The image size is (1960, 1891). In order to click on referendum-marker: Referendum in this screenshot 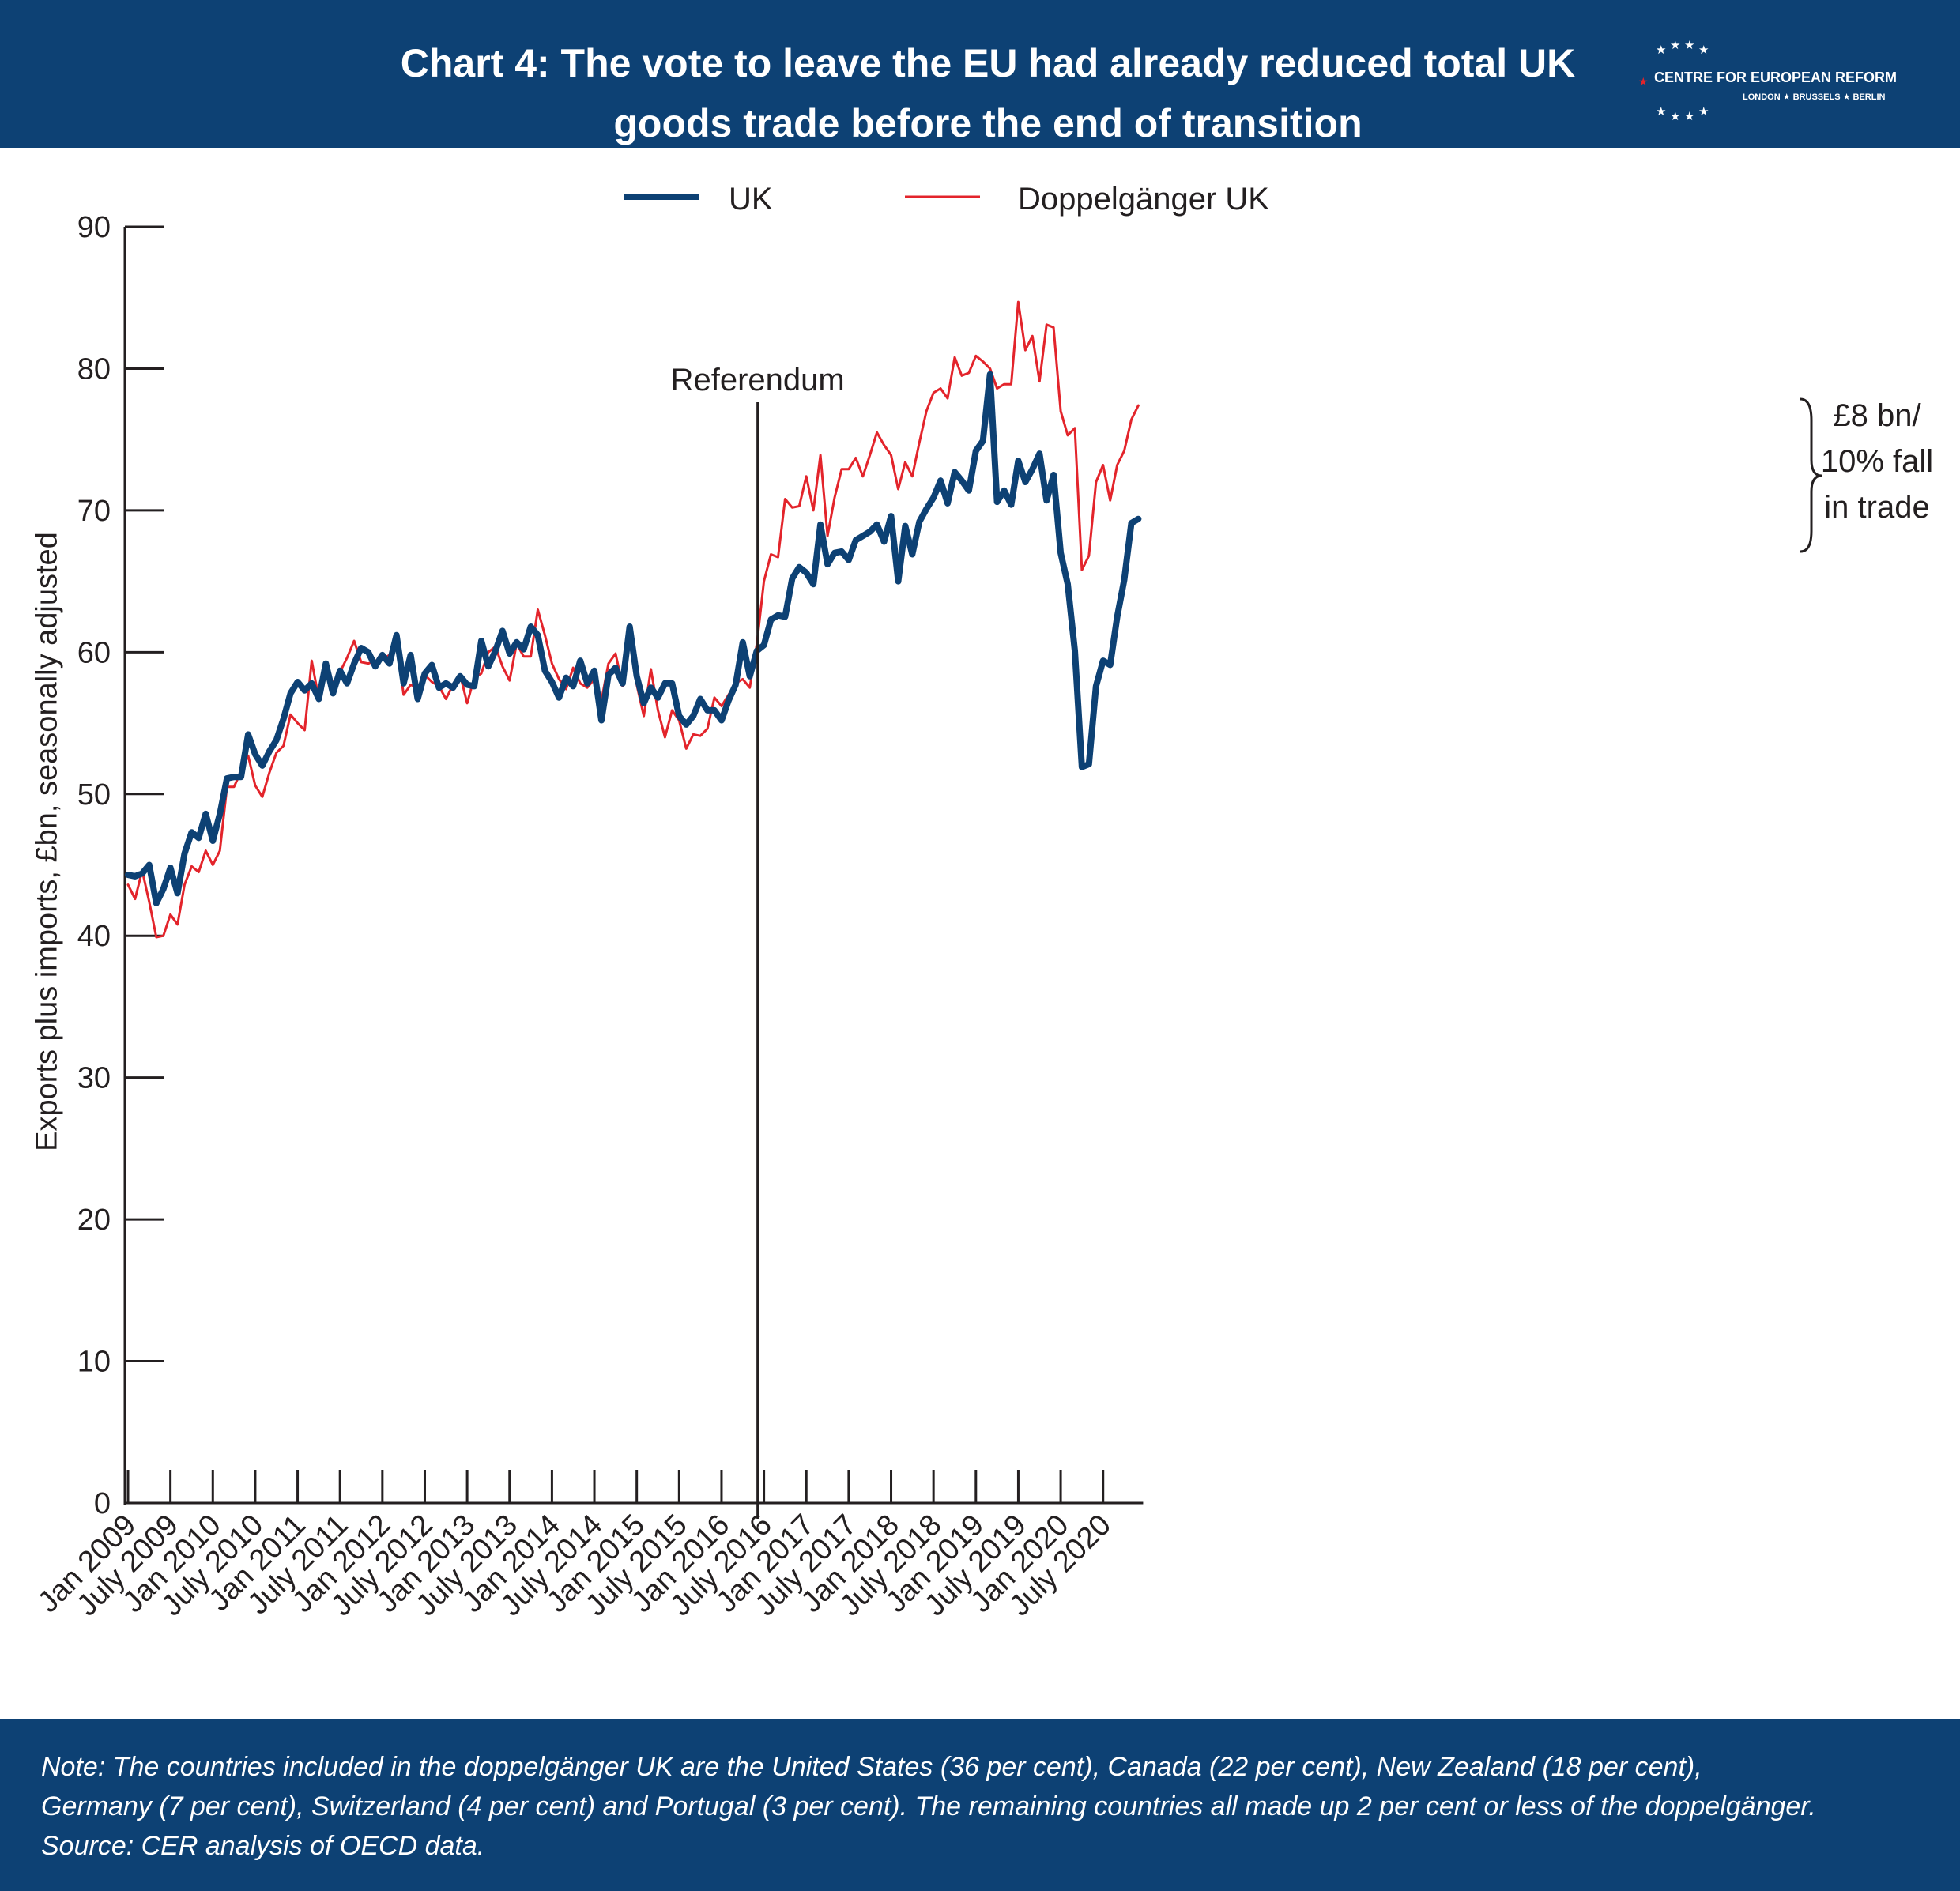, I will do `click(758, 941)`.